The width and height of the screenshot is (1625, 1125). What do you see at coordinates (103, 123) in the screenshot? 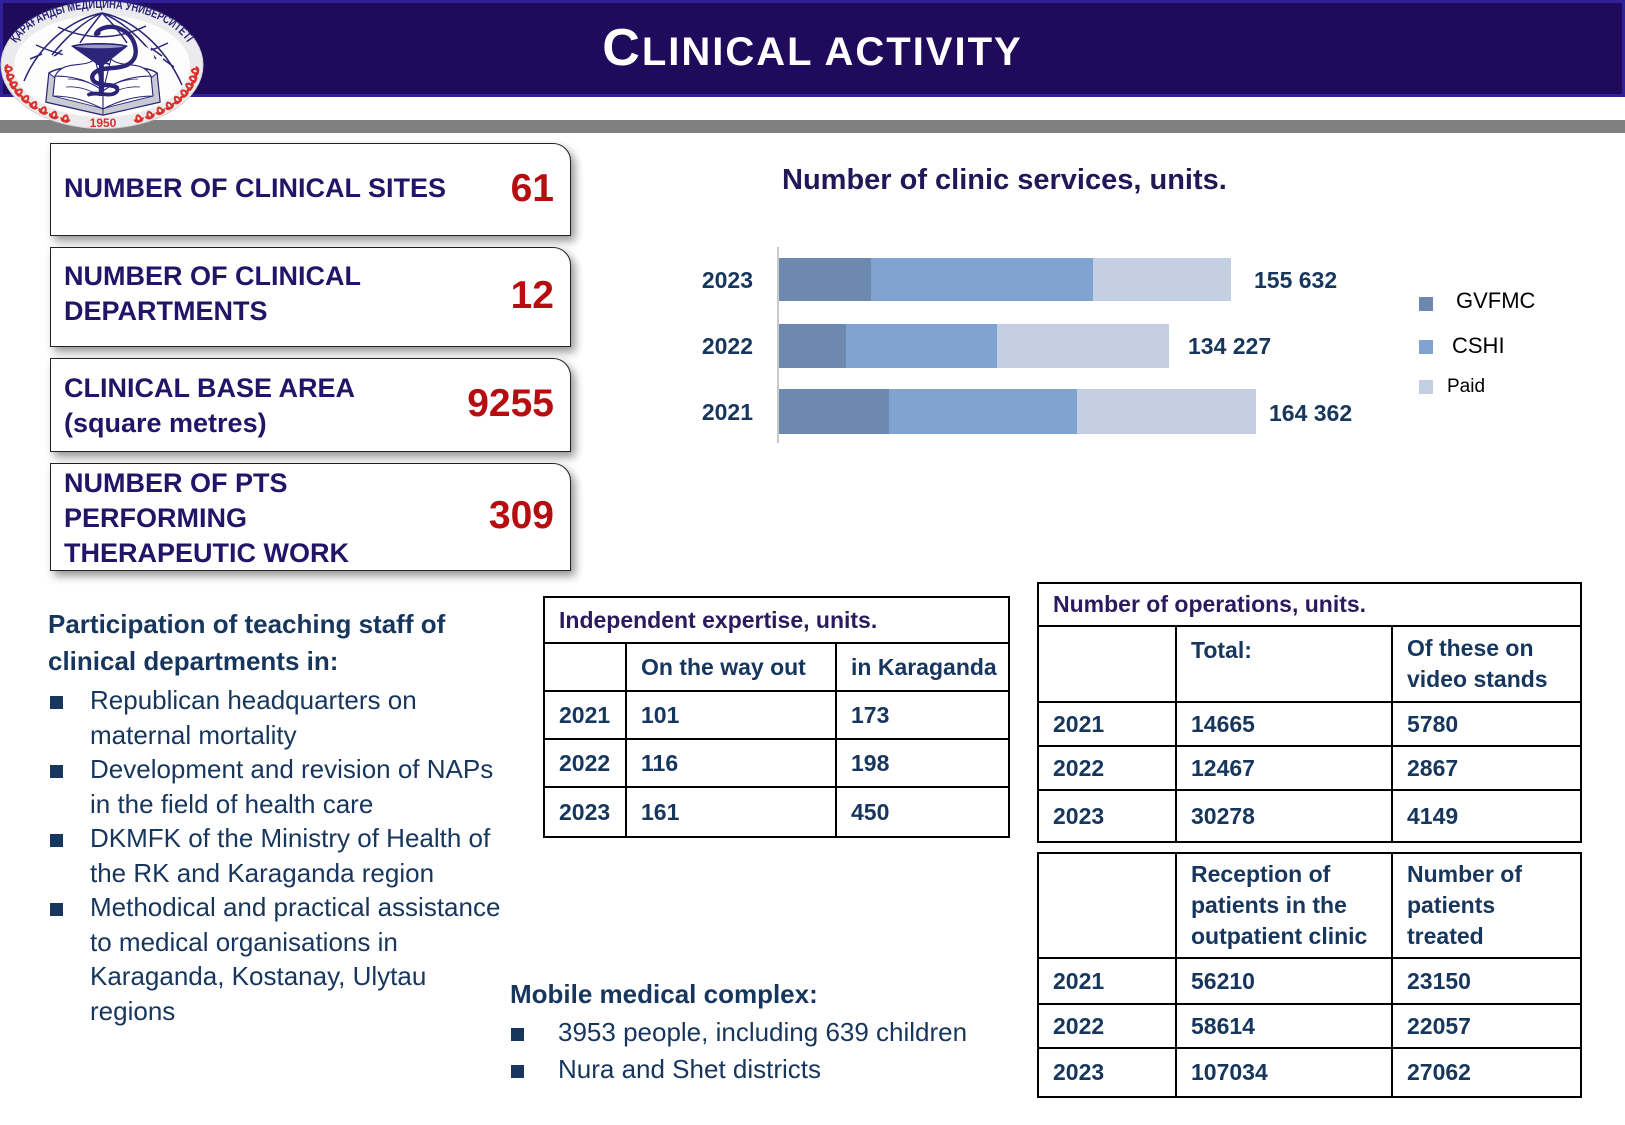
I see `svg-text: 1950` at bounding box center [103, 123].